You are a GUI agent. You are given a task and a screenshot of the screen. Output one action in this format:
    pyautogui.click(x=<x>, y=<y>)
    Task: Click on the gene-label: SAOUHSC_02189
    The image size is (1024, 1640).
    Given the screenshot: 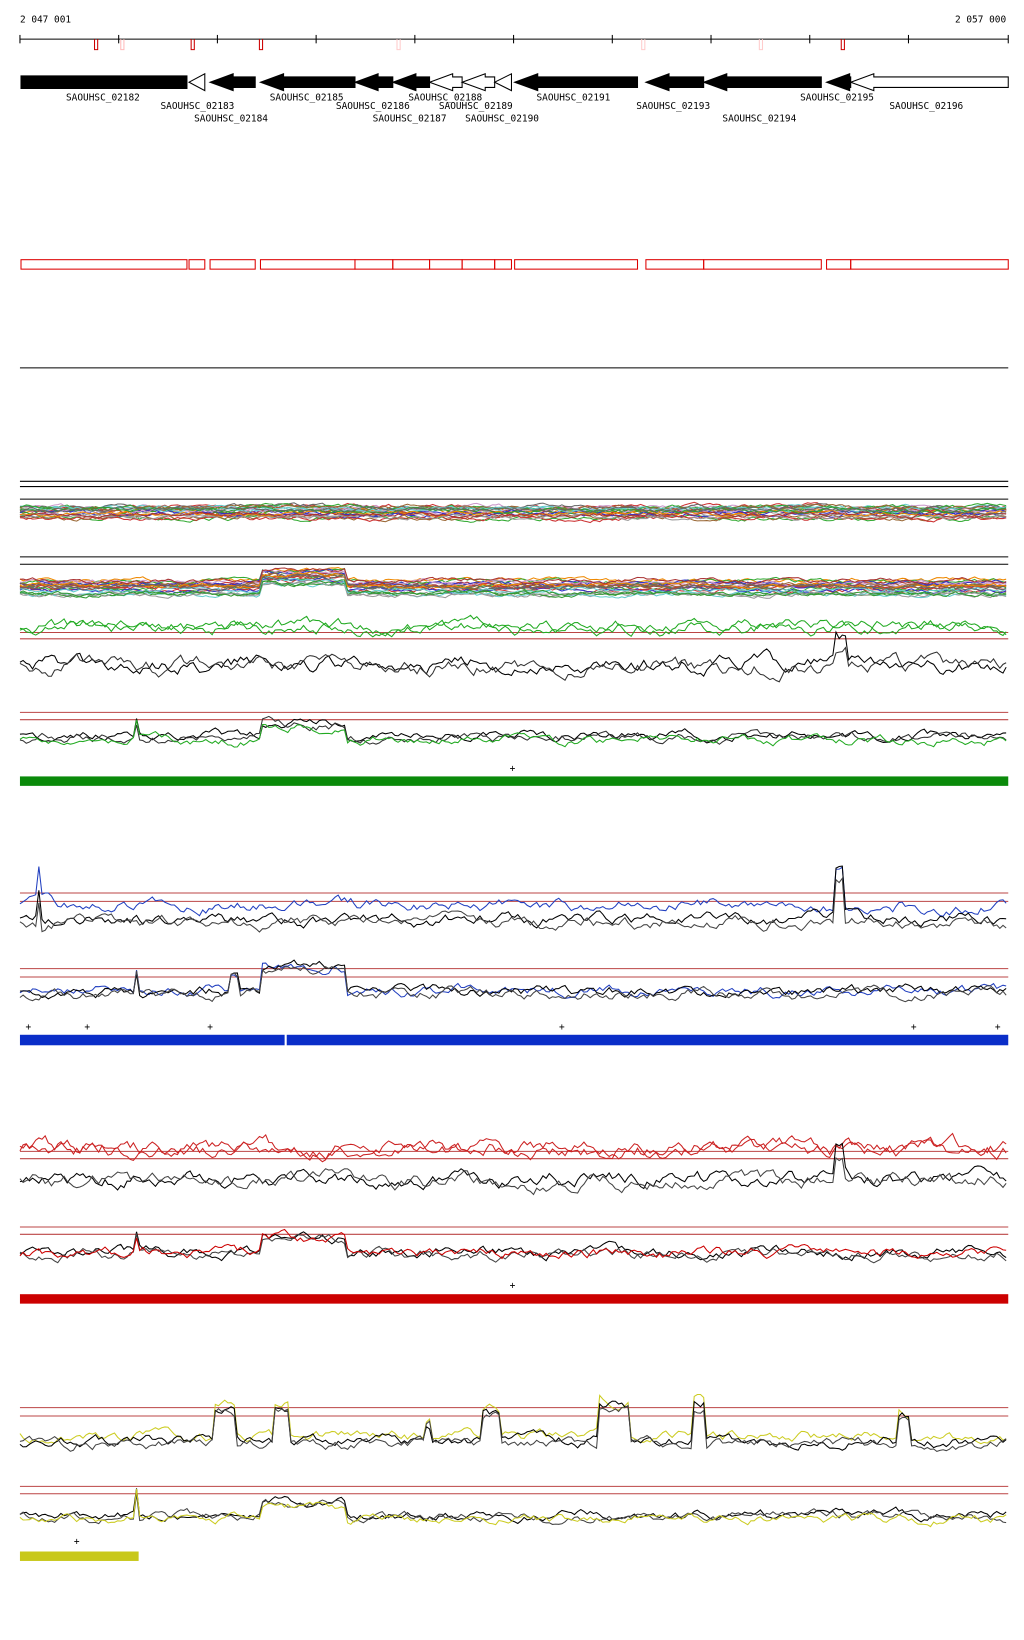 What is the action you would take?
    pyautogui.click(x=476, y=106)
    